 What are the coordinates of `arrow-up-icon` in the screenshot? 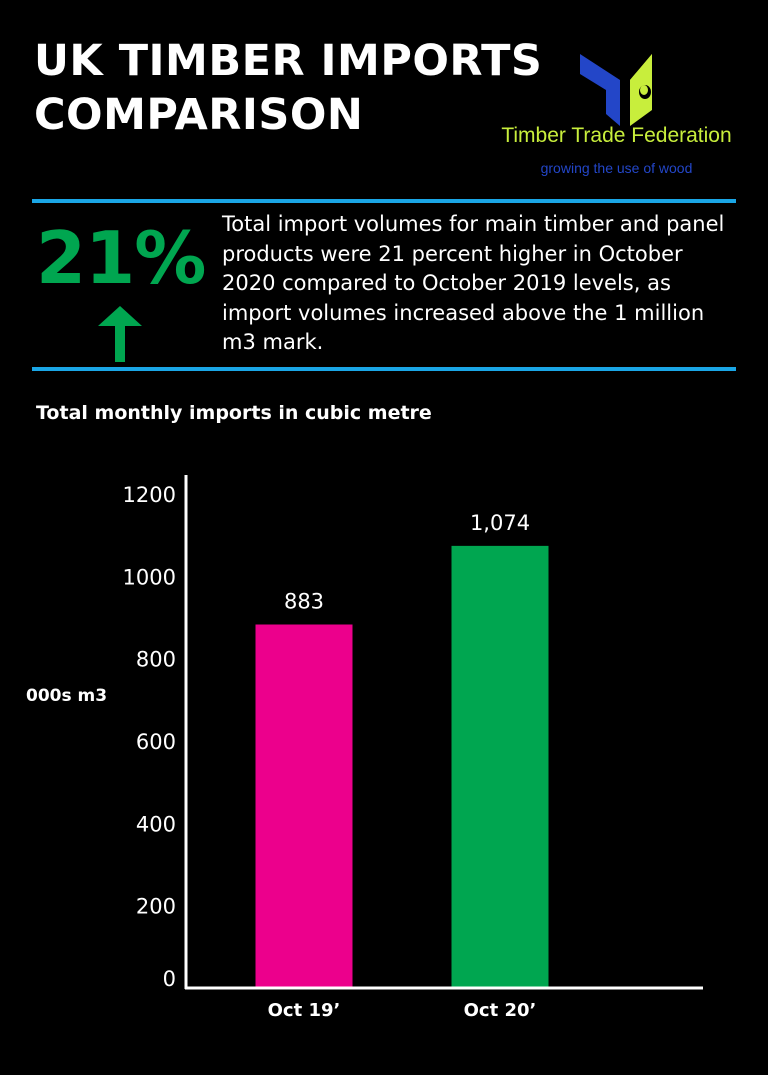 It's located at (120, 334).